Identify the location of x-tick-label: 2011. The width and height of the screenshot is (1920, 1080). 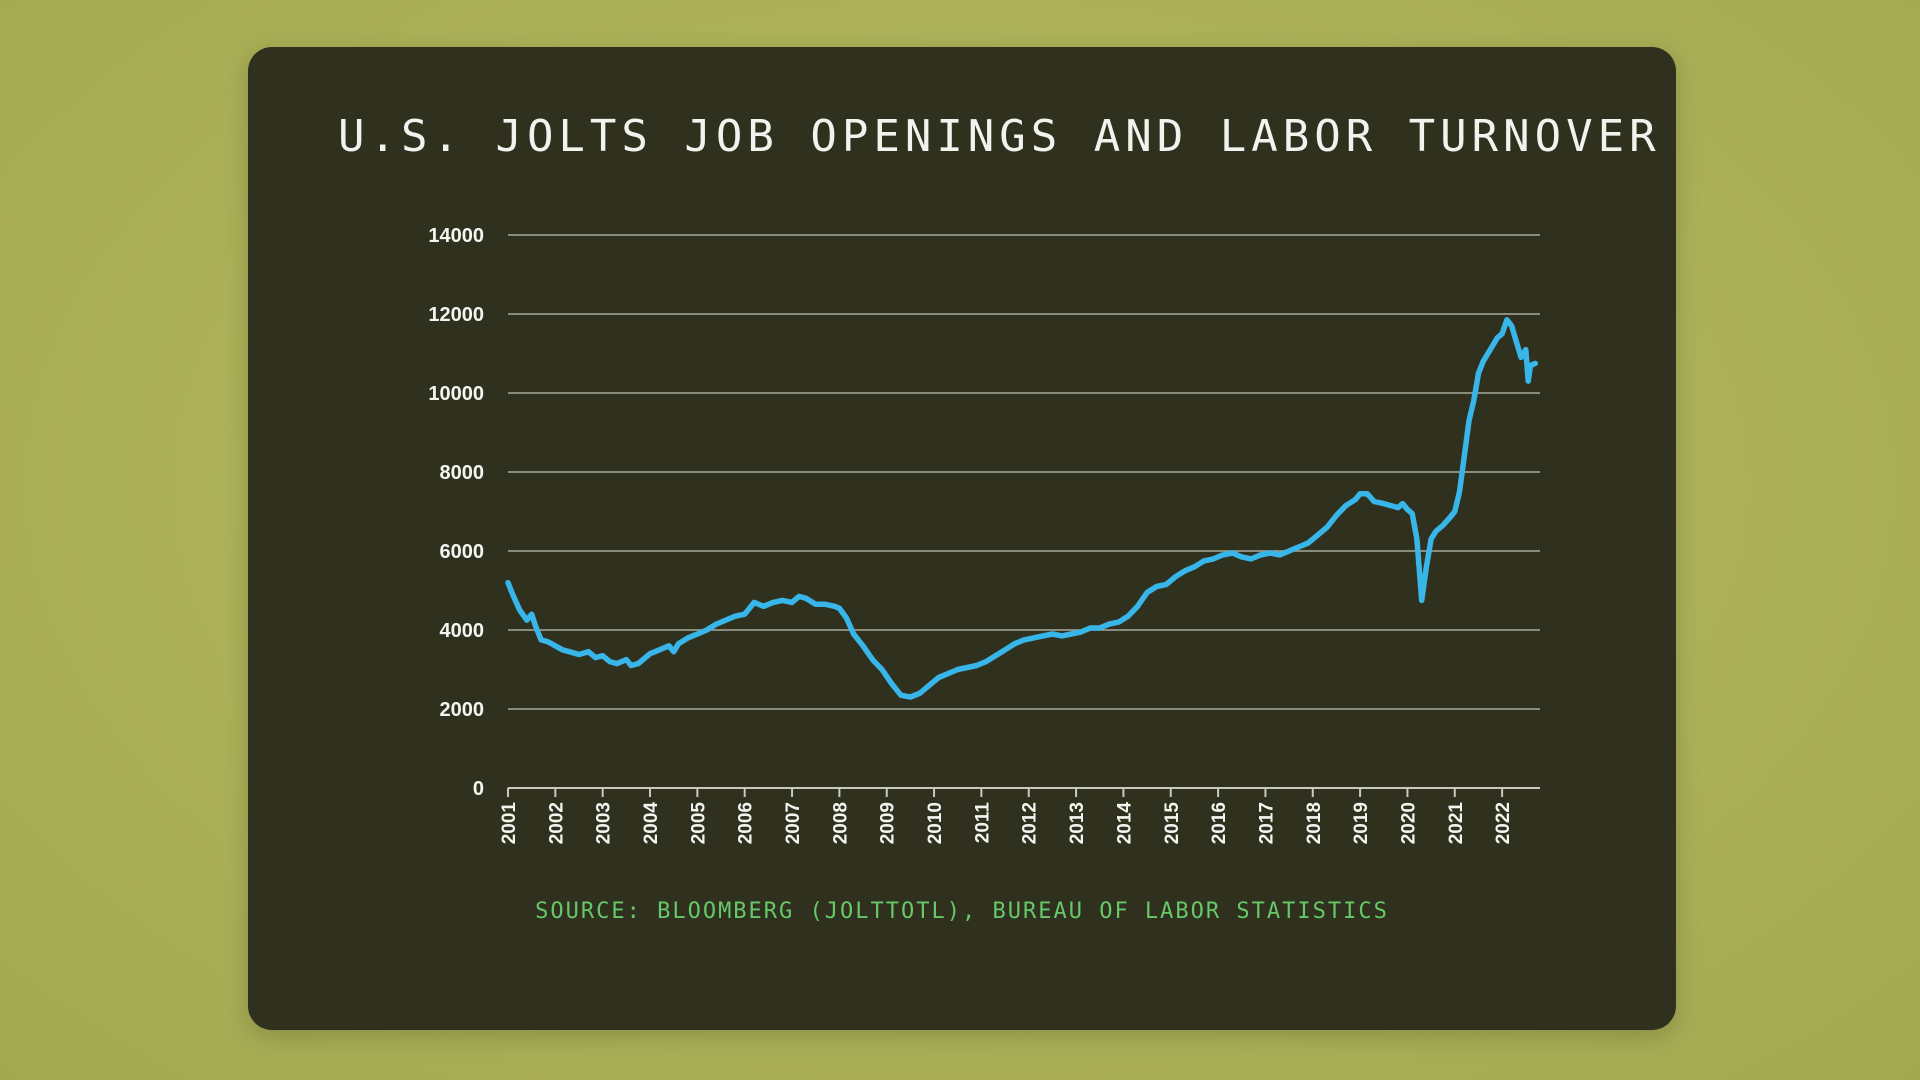
(982, 823).